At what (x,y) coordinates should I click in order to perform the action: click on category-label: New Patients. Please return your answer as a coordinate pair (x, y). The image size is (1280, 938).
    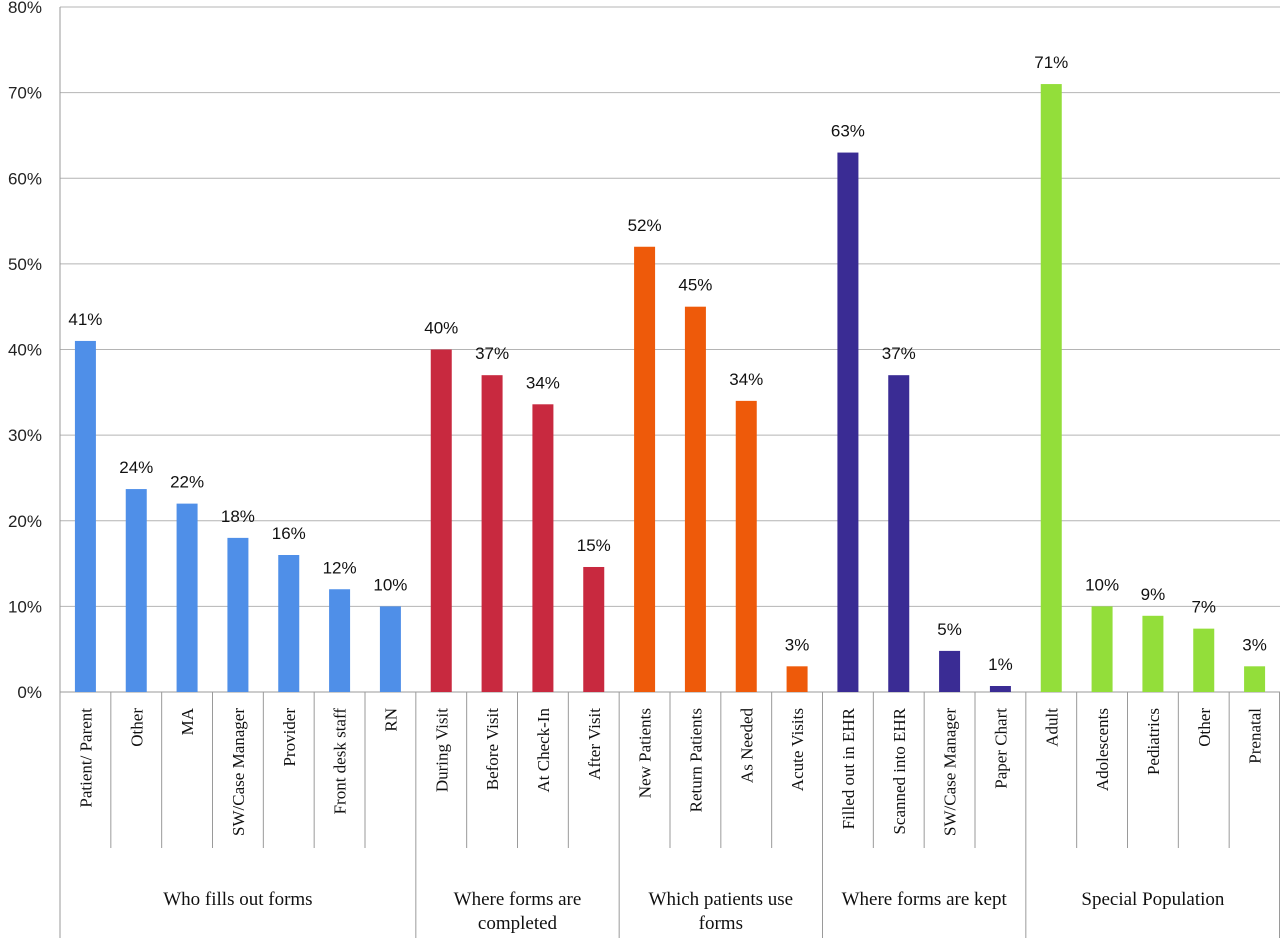
    Looking at the image, I should click on (645, 753).